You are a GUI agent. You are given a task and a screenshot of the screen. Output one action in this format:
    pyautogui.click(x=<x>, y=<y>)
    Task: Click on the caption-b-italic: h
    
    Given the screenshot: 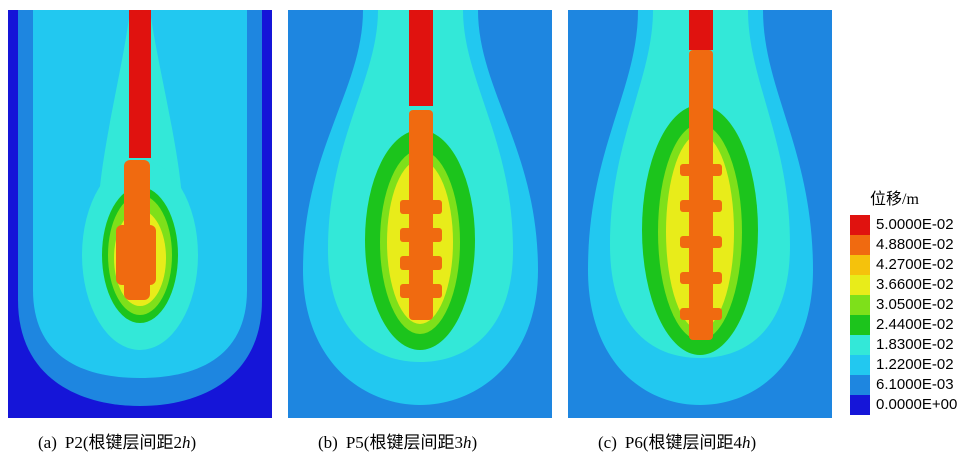 What is the action you would take?
    pyautogui.click(x=467, y=442)
    